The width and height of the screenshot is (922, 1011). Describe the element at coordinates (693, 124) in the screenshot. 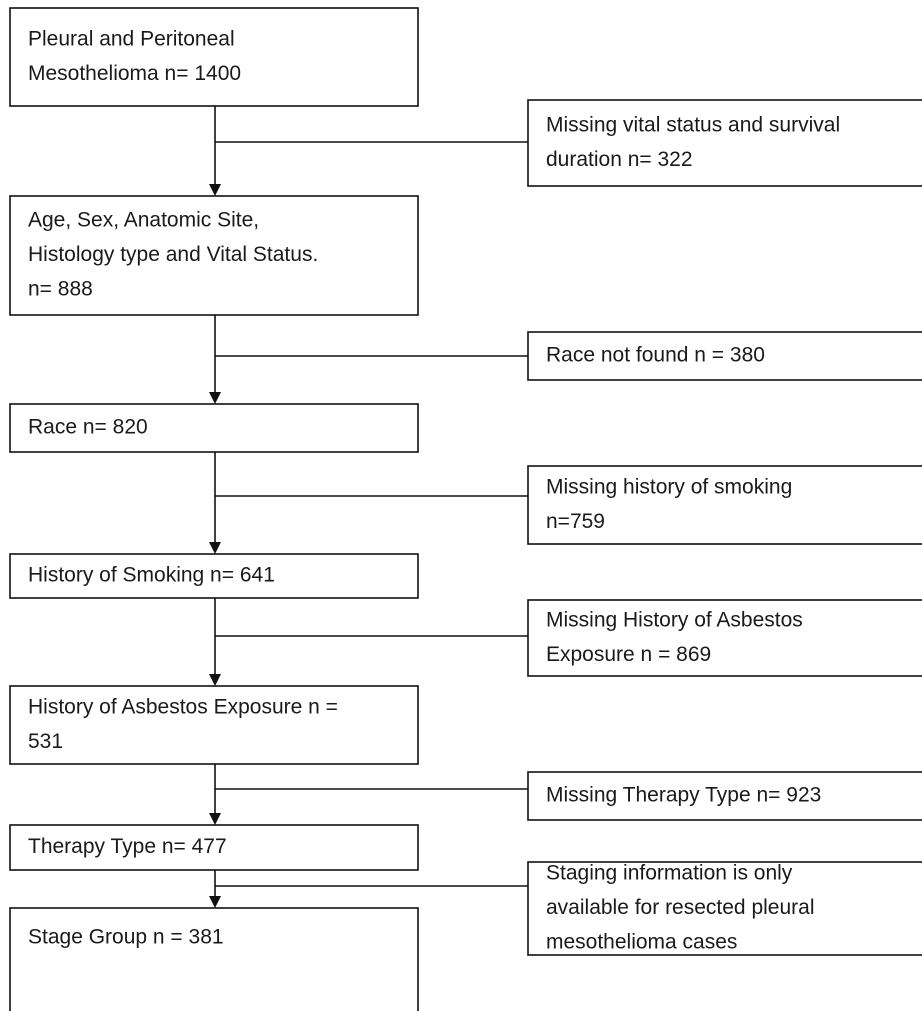

I see `box-text: Missing vital status and survival` at that location.